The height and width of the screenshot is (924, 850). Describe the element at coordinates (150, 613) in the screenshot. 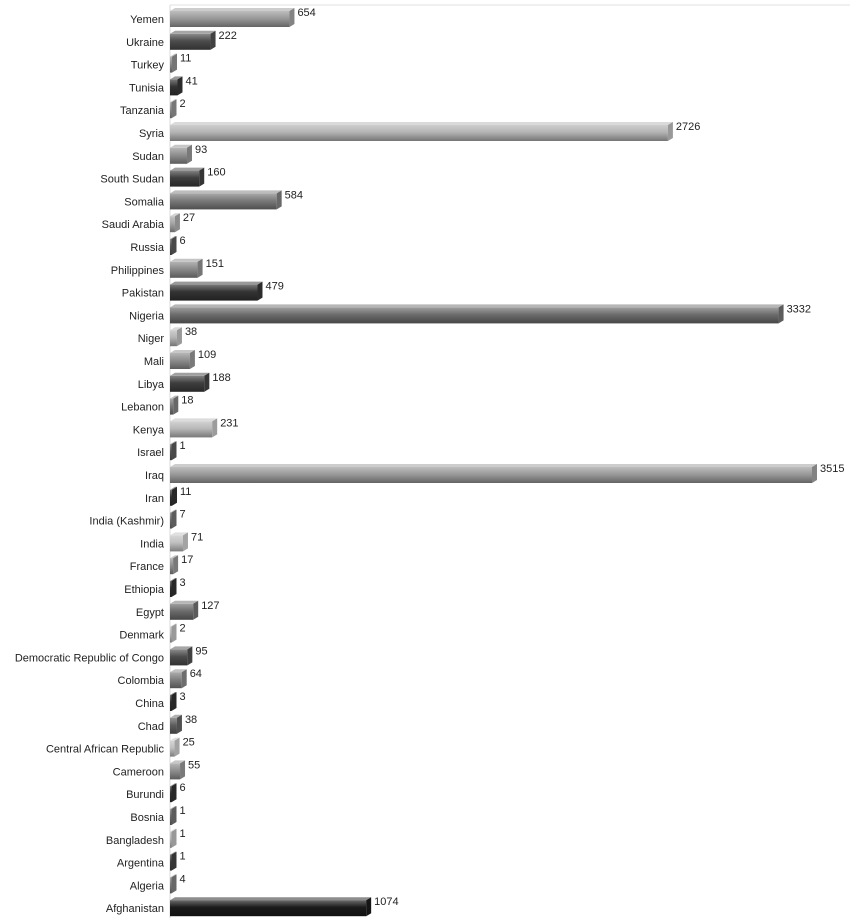

I see `category-label: Egypt` at that location.